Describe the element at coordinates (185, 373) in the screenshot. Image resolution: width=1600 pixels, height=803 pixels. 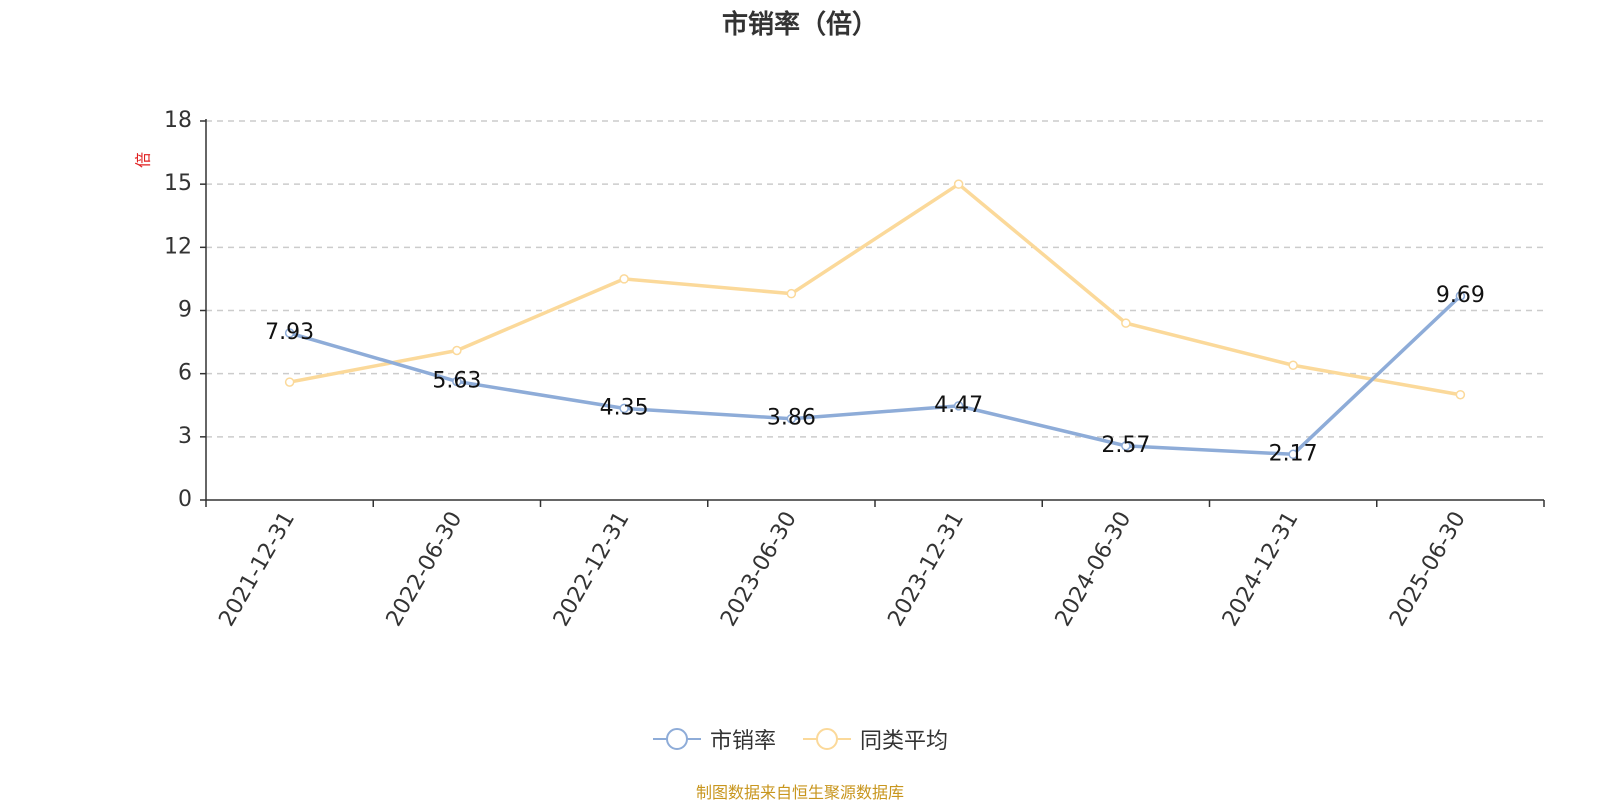
I see `y-tick-label: 6` at that location.